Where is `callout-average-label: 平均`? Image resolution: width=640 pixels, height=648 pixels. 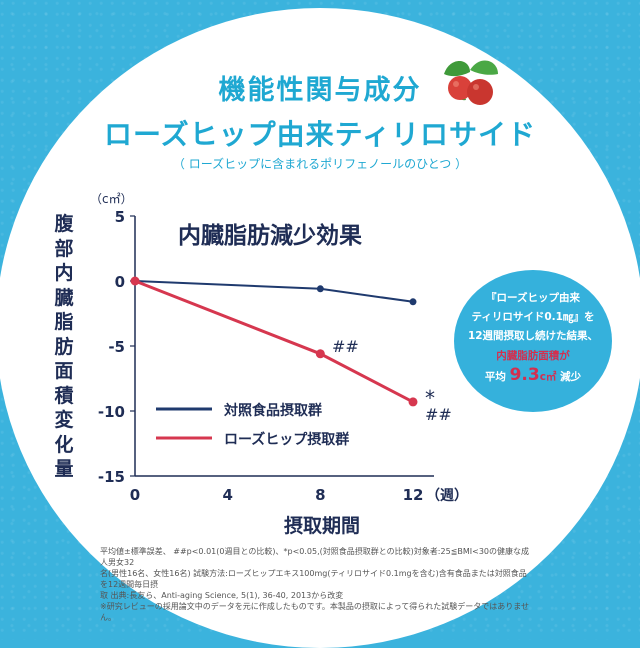 callout-average-label: 平均 is located at coordinates (495, 377).